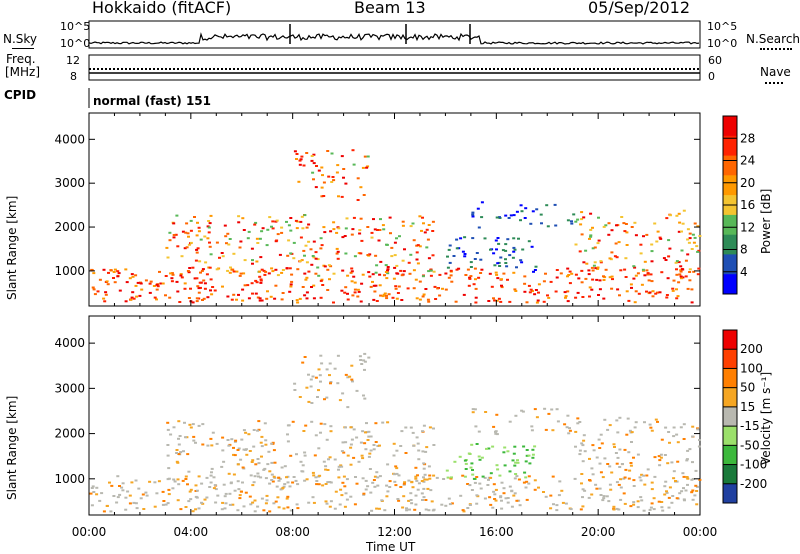 The height and width of the screenshot is (554, 800). What do you see at coordinates (191, 532) in the screenshot?
I see `x-tick-label: 04:00` at bounding box center [191, 532].